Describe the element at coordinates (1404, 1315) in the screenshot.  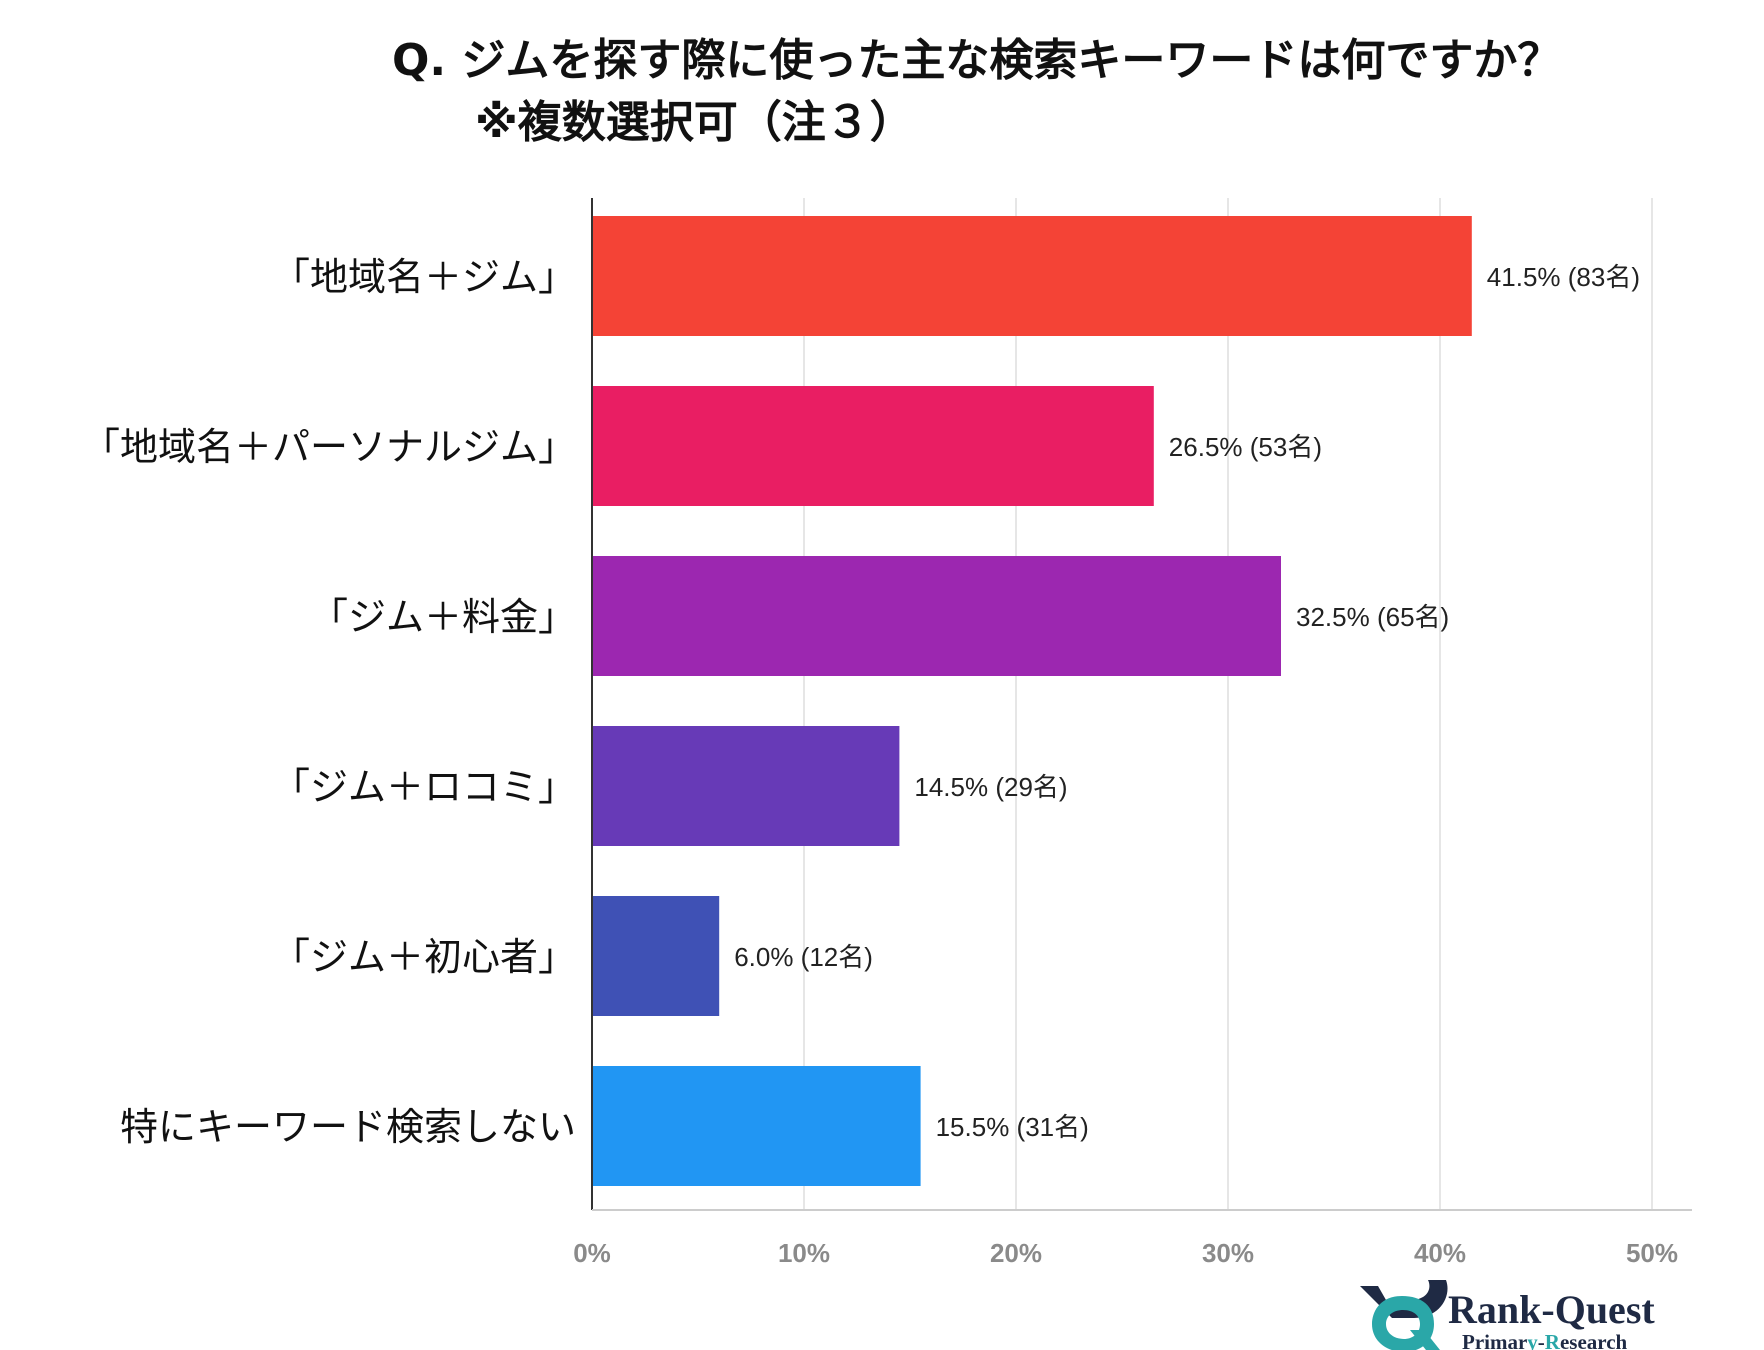
I see `rq-logo-icon` at that location.